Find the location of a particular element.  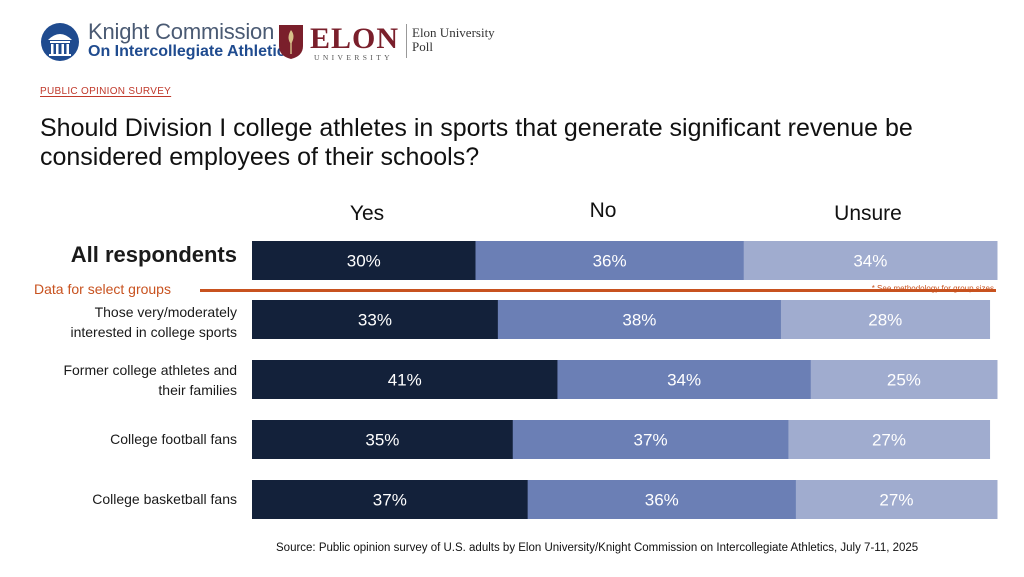

row-label-line: their families is located at coordinates (197, 390).